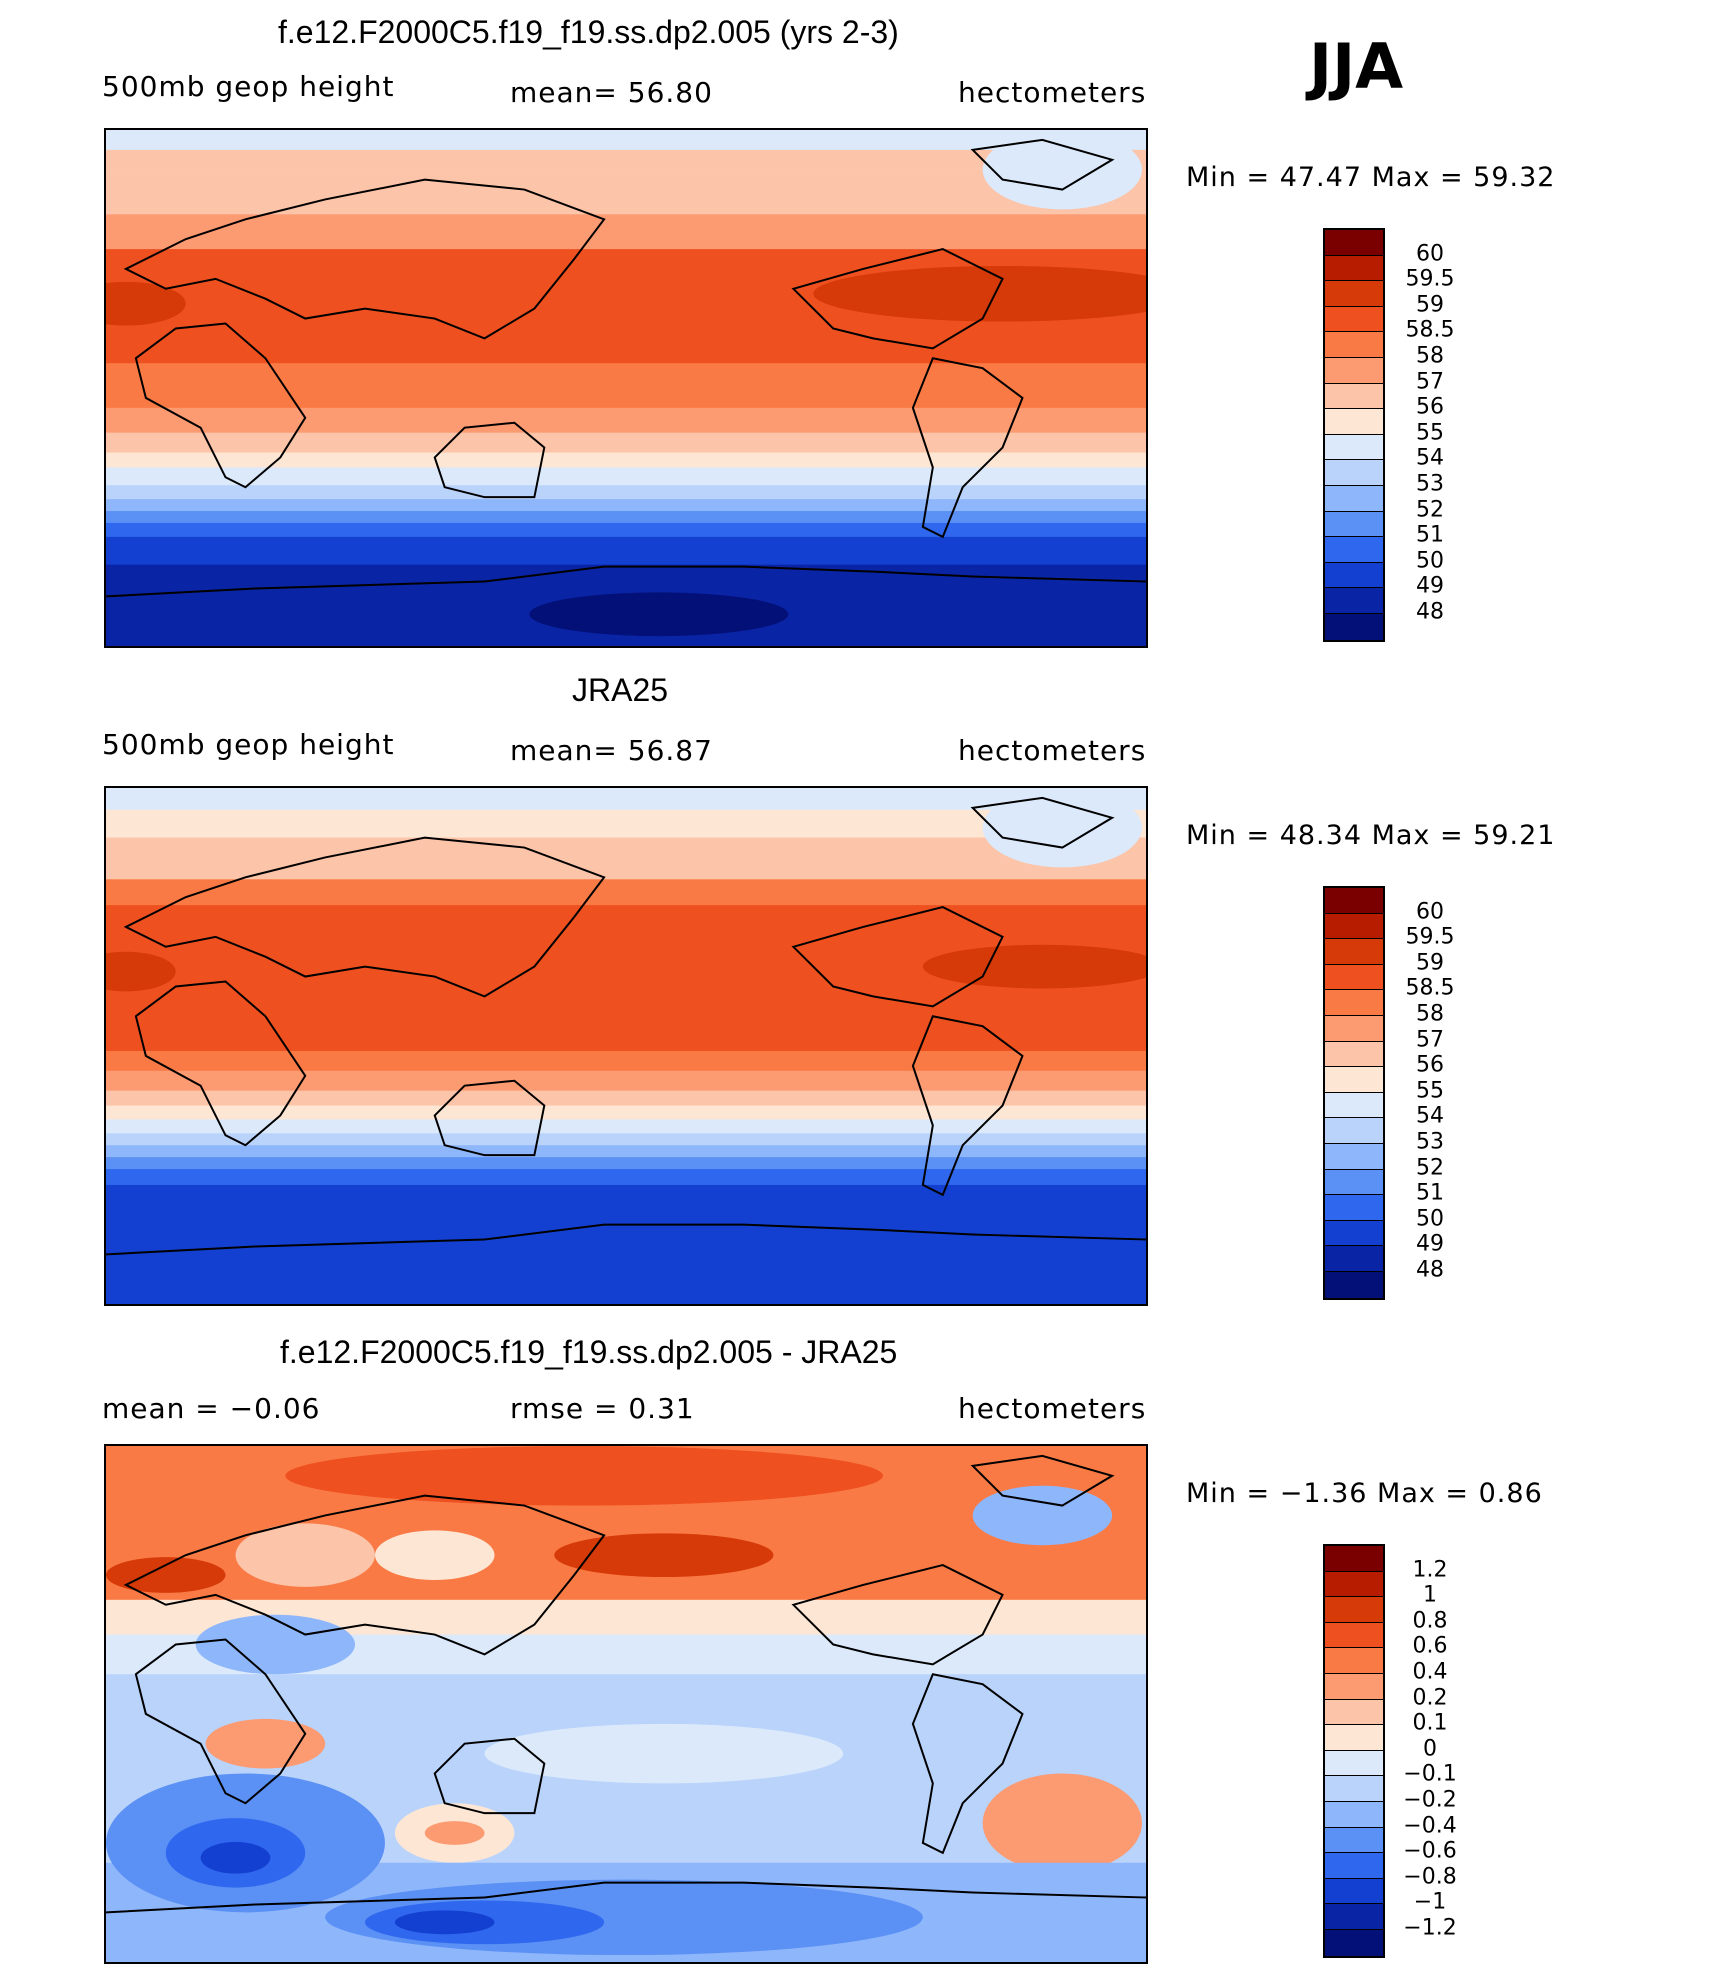 The image size is (1710, 1986). What do you see at coordinates (1430, 1902) in the screenshot?
I see `colorbar-label: −1` at bounding box center [1430, 1902].